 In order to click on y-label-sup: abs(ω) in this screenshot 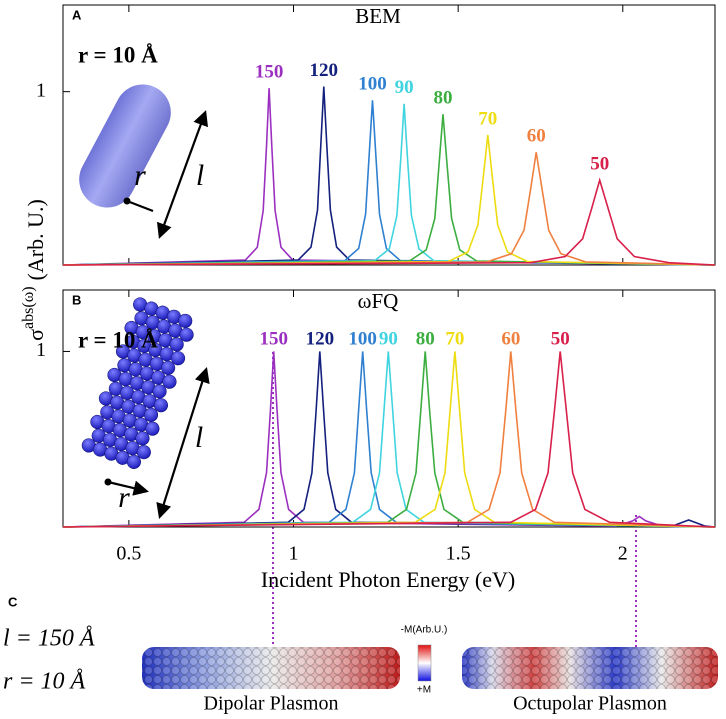, I will do `click(28, 307)`.